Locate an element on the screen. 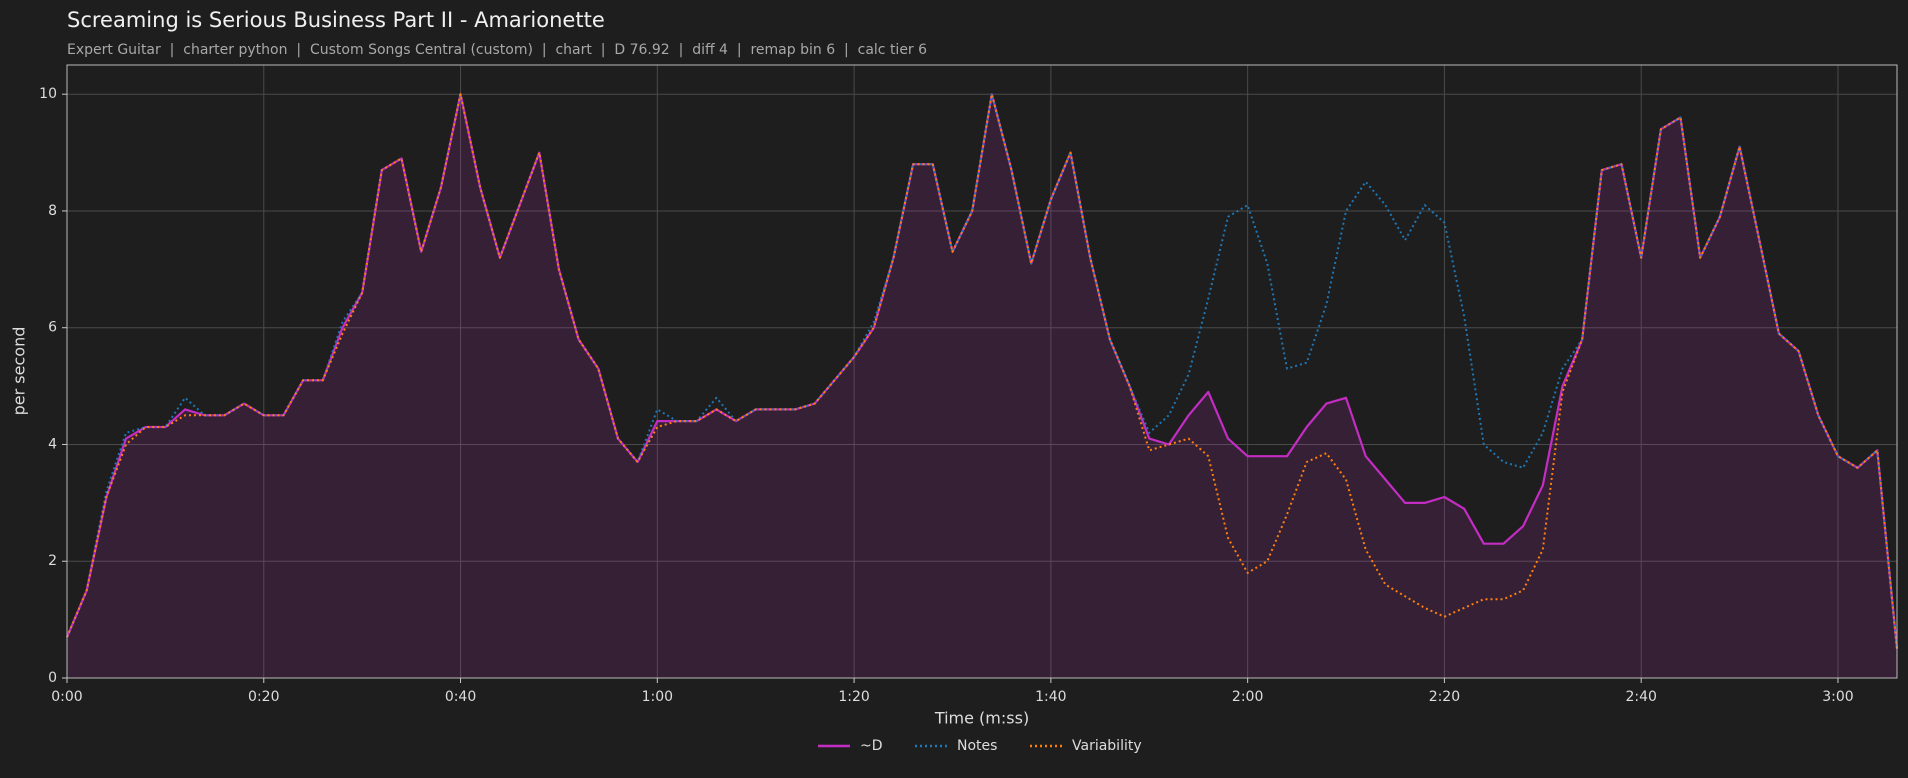 The width and height of the screenshot is (1908, 778). y-tick-label: 6 is located at coordinates (52, 328).